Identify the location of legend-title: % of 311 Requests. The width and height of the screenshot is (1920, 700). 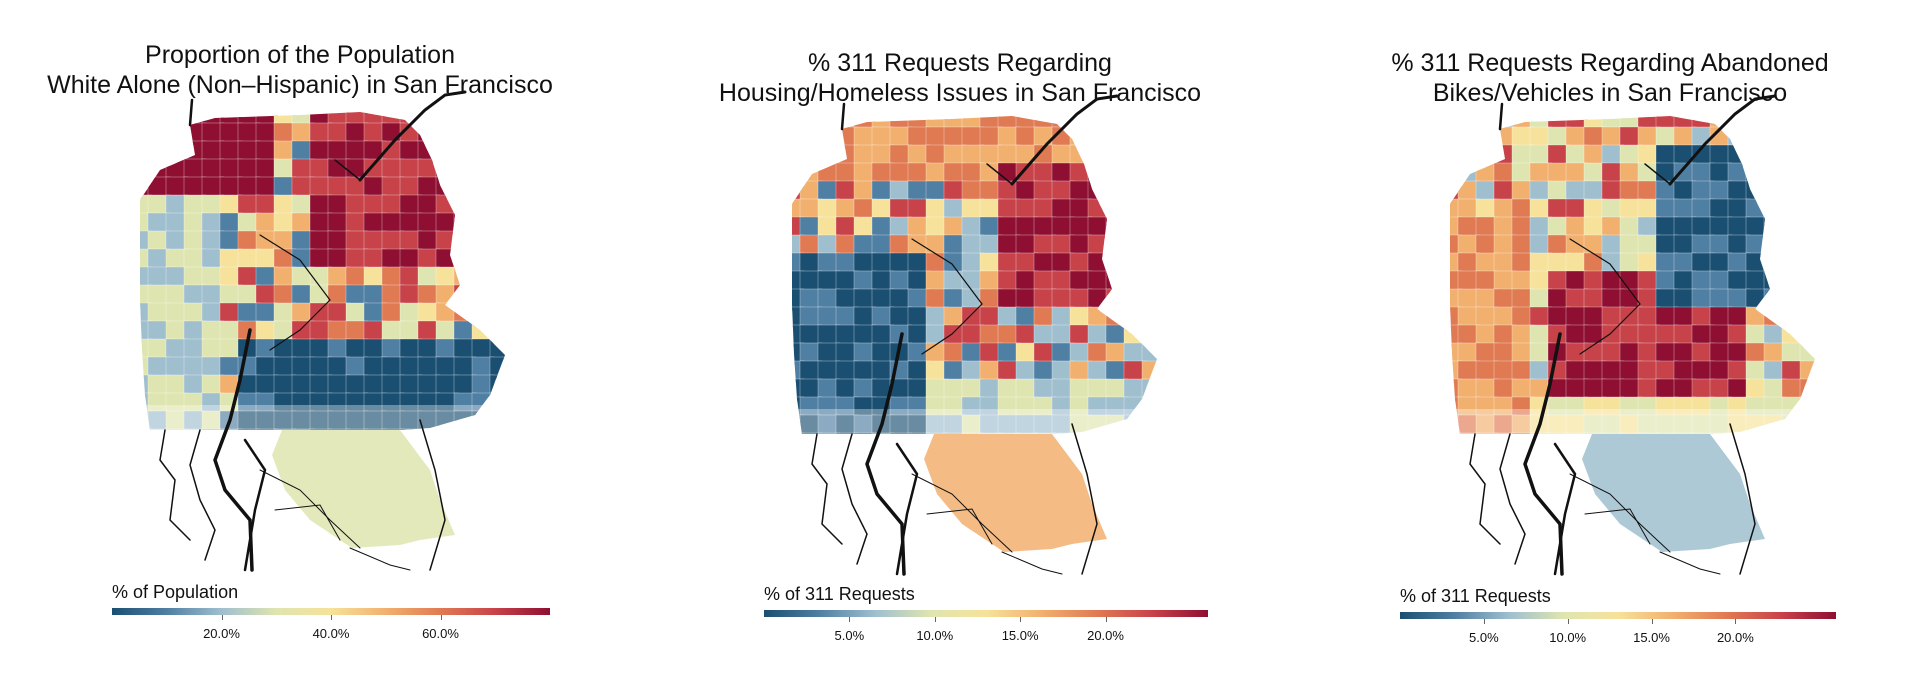
(839, 594).